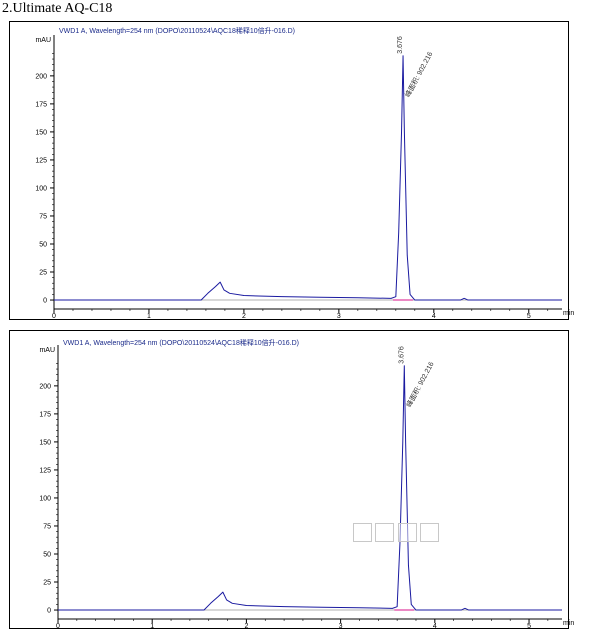 This screenshot has height=633, width=589. Describe the element at coordinates (434, 316) in the screenshot. I see `chart-1-x-tick-label: 4` at that location.